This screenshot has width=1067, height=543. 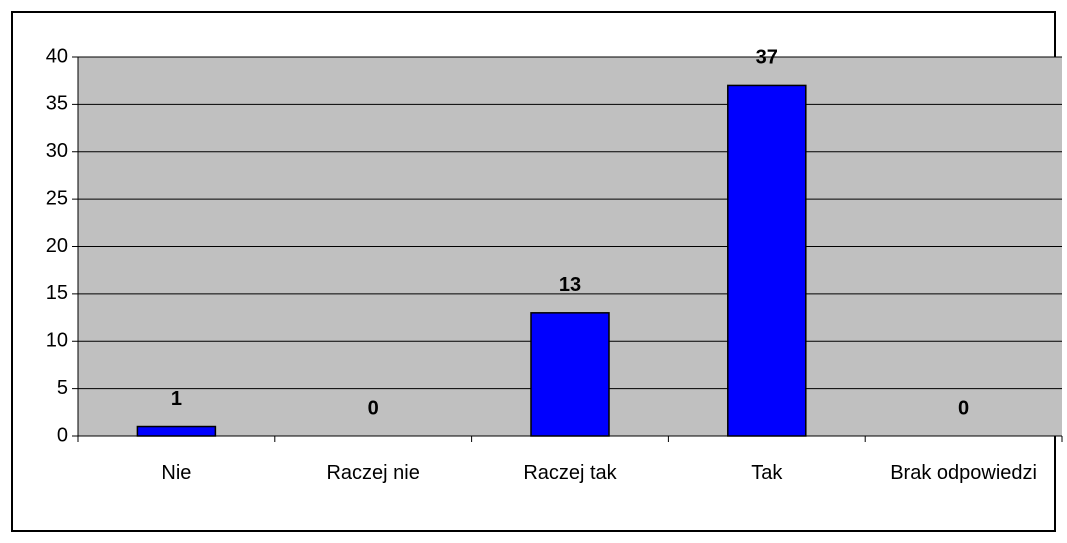 I want to click on y-tick-label: 5, so click(x=62, y=388).